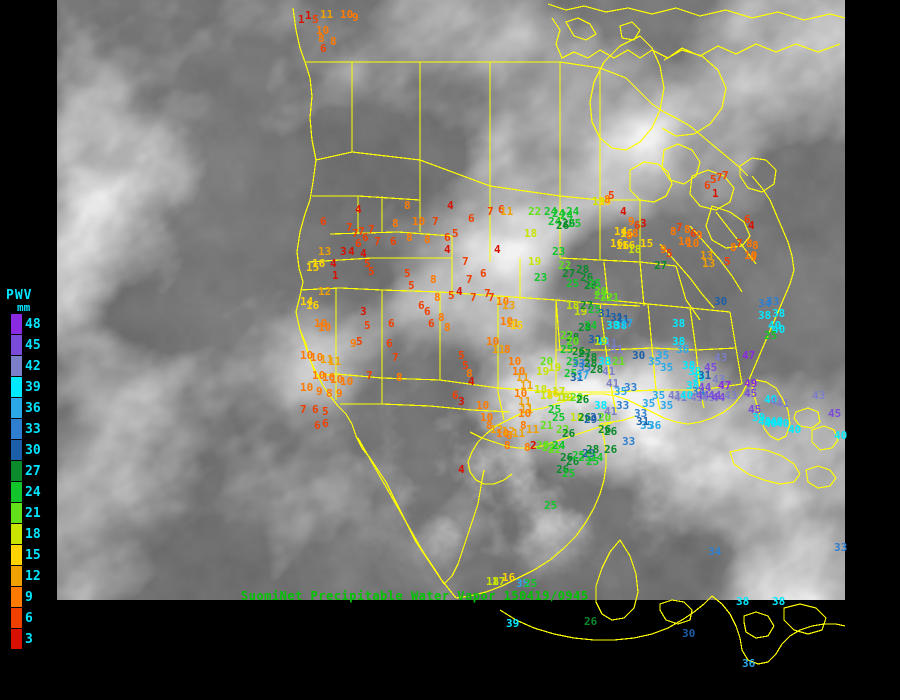 Image resolution: width=900 pixels, height=700 pixels. Describe the element at coordinates (531, 233) in the screenshot. I see `station-pwv-value: 18` at that location.